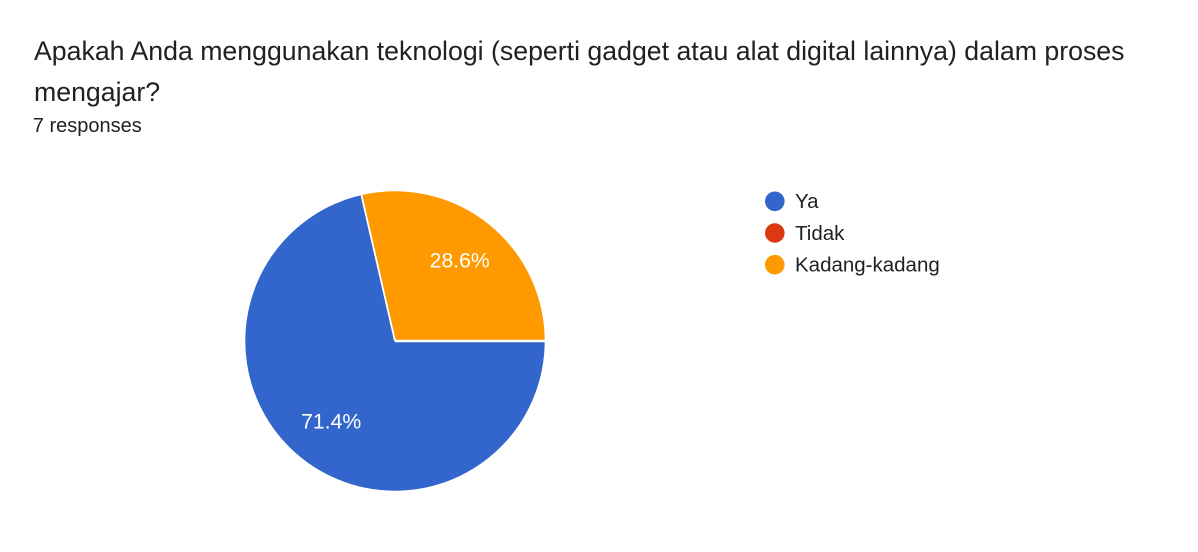 The image size is (1198, 552). I want to click on svg-text: Ya, so click(807, 201).